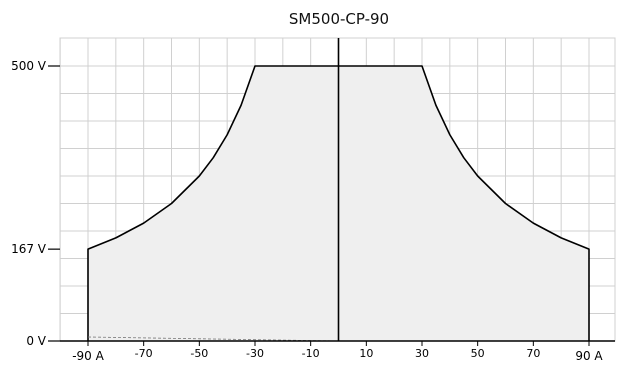  What do you see at coordinates (29, 66) in the screenshot?
I see `y-tick-label: 500 V` at bounding box center [29, 66].